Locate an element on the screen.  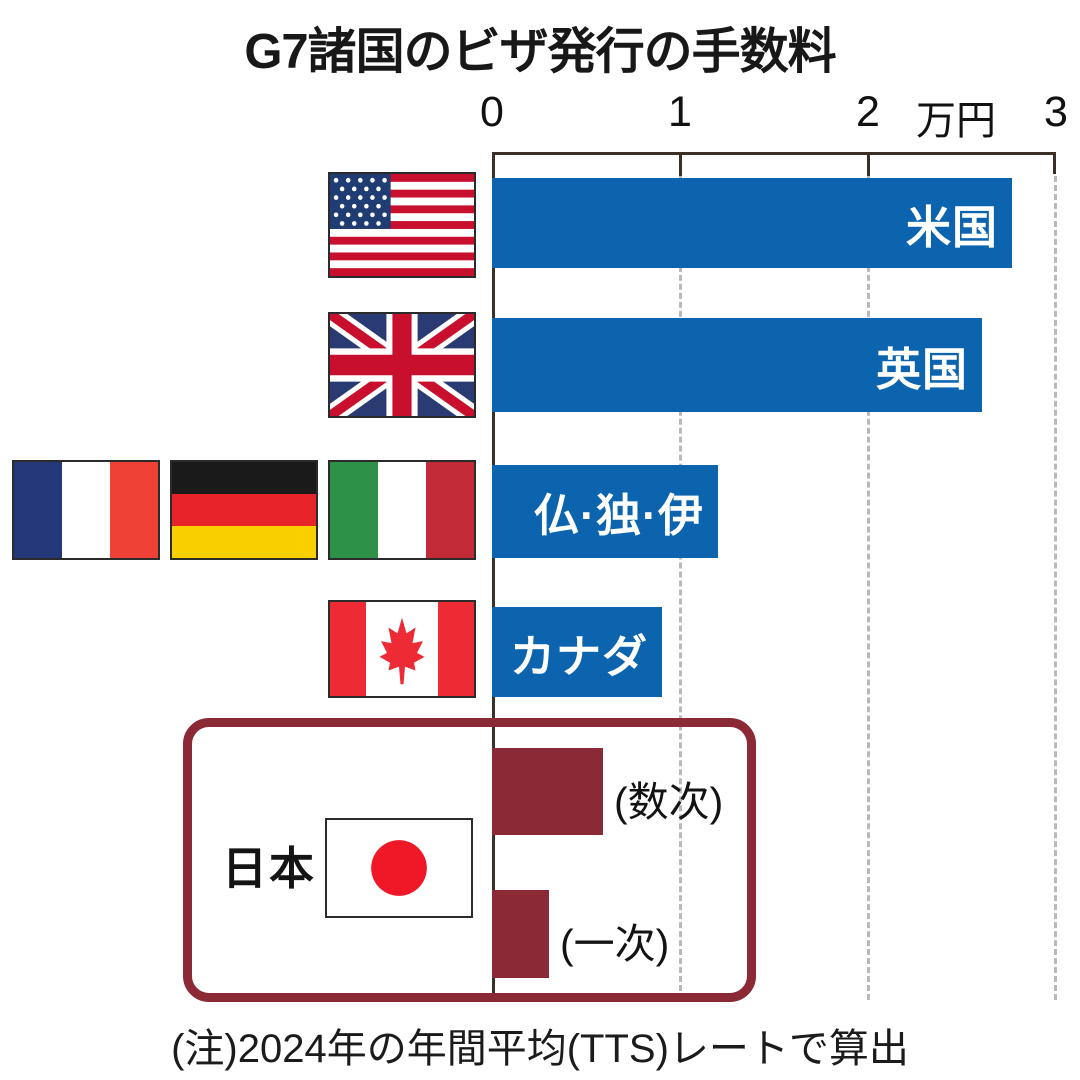
bar-japan-multiple is located at coordinates (547, 791).